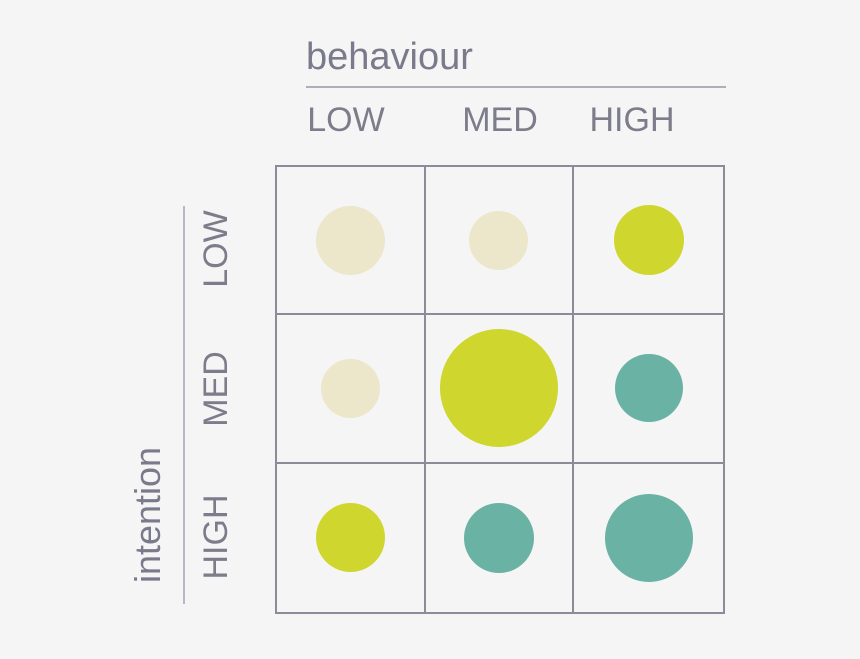  What do you see at coordinates (389, 57) in the screenshot?
I see `x-axis-title: behaviour` at bounding box center [389, 57].